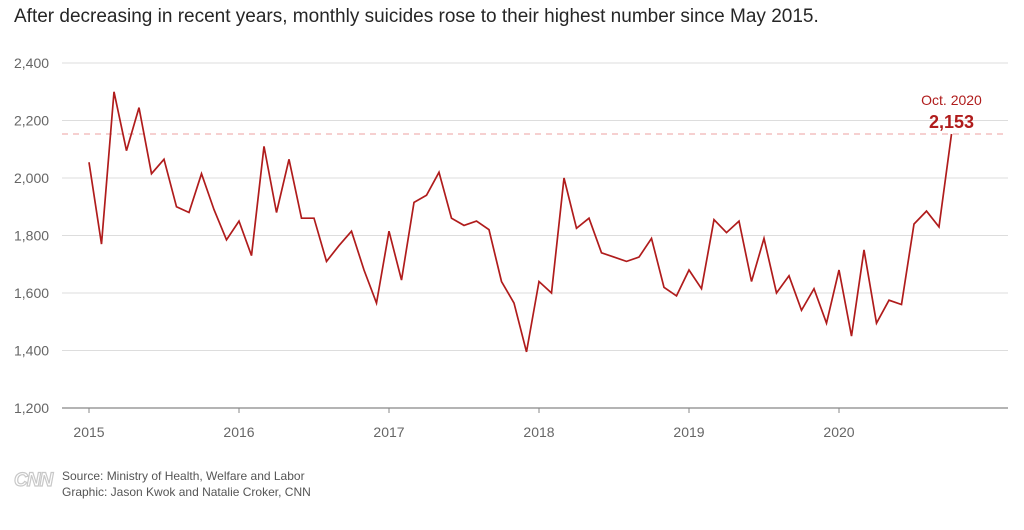  What do you see at coordinates (238, 432) in the screenshot?
I see `x-tick-label: 2016` at bounding box center [238, 432].